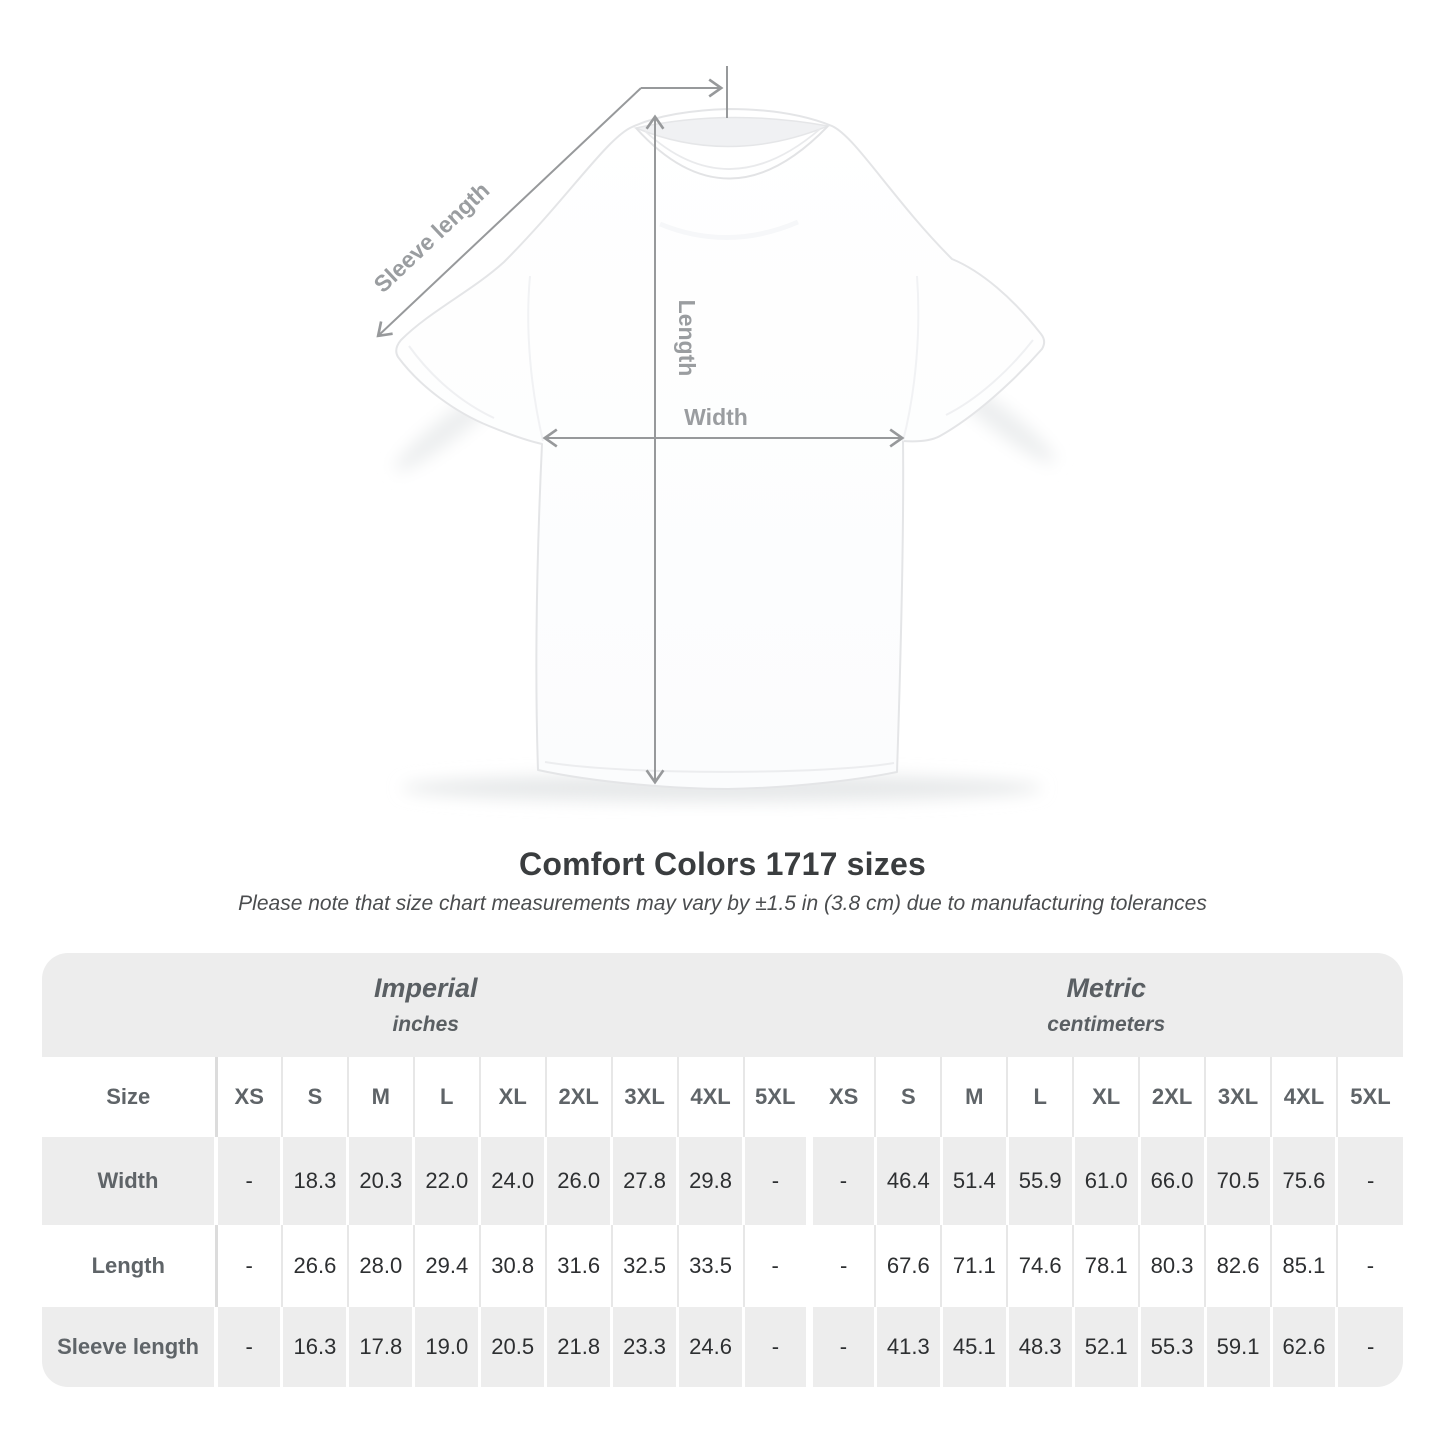  I want to click on length-metric-m: 71.1, so click(975, 1266).